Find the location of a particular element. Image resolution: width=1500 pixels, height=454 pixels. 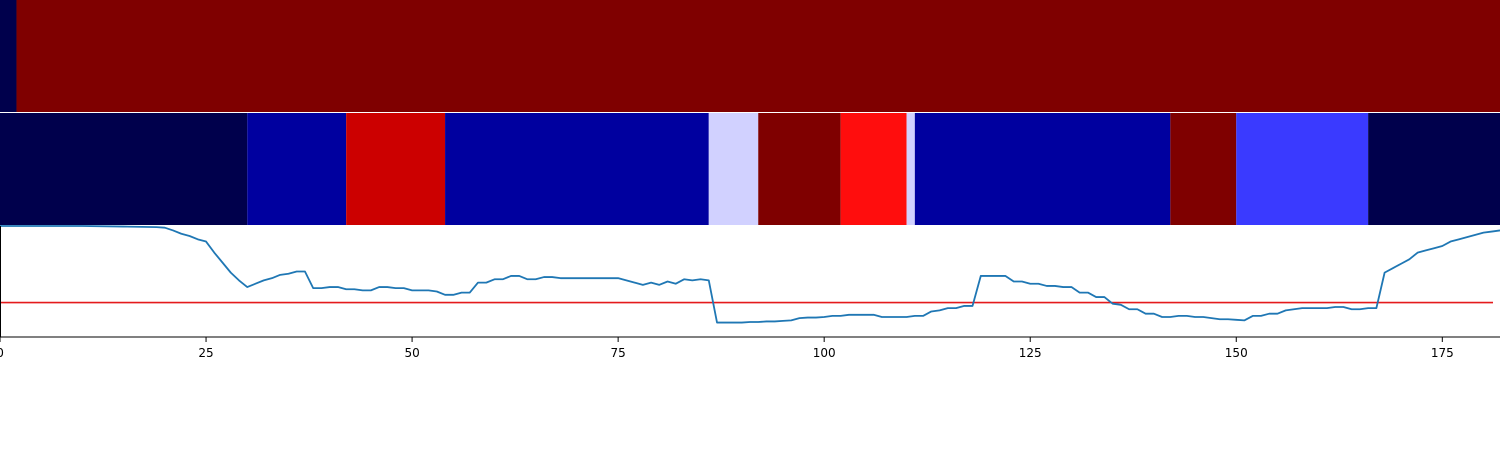

x-axis: 0 25 50 75 100 125 150 175 is located at coordinates (727, 348).